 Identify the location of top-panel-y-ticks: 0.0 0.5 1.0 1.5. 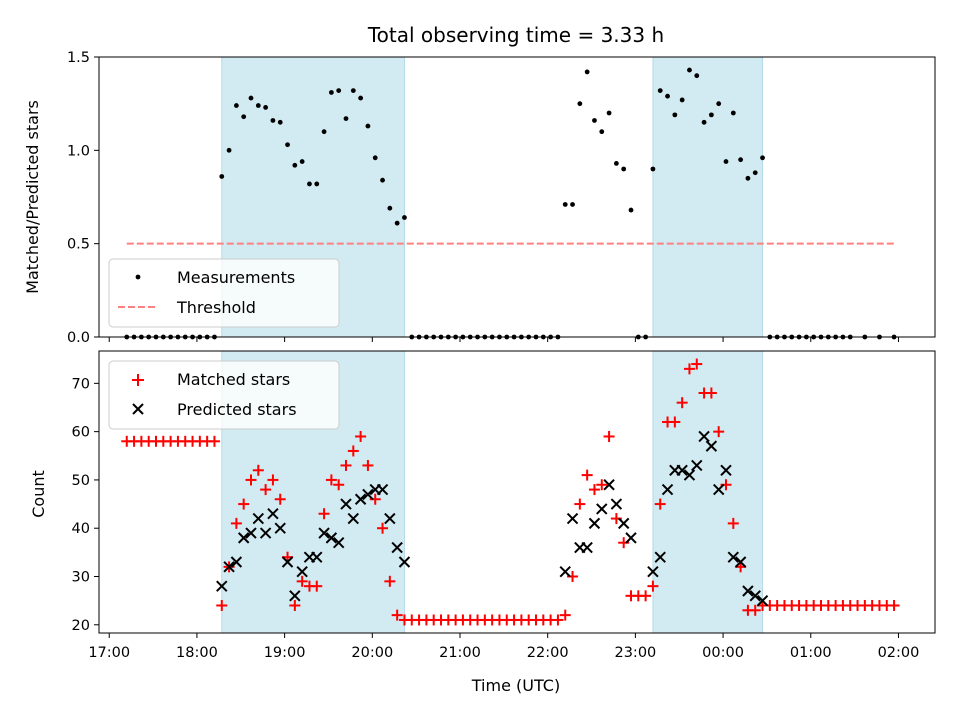
(83, 198).